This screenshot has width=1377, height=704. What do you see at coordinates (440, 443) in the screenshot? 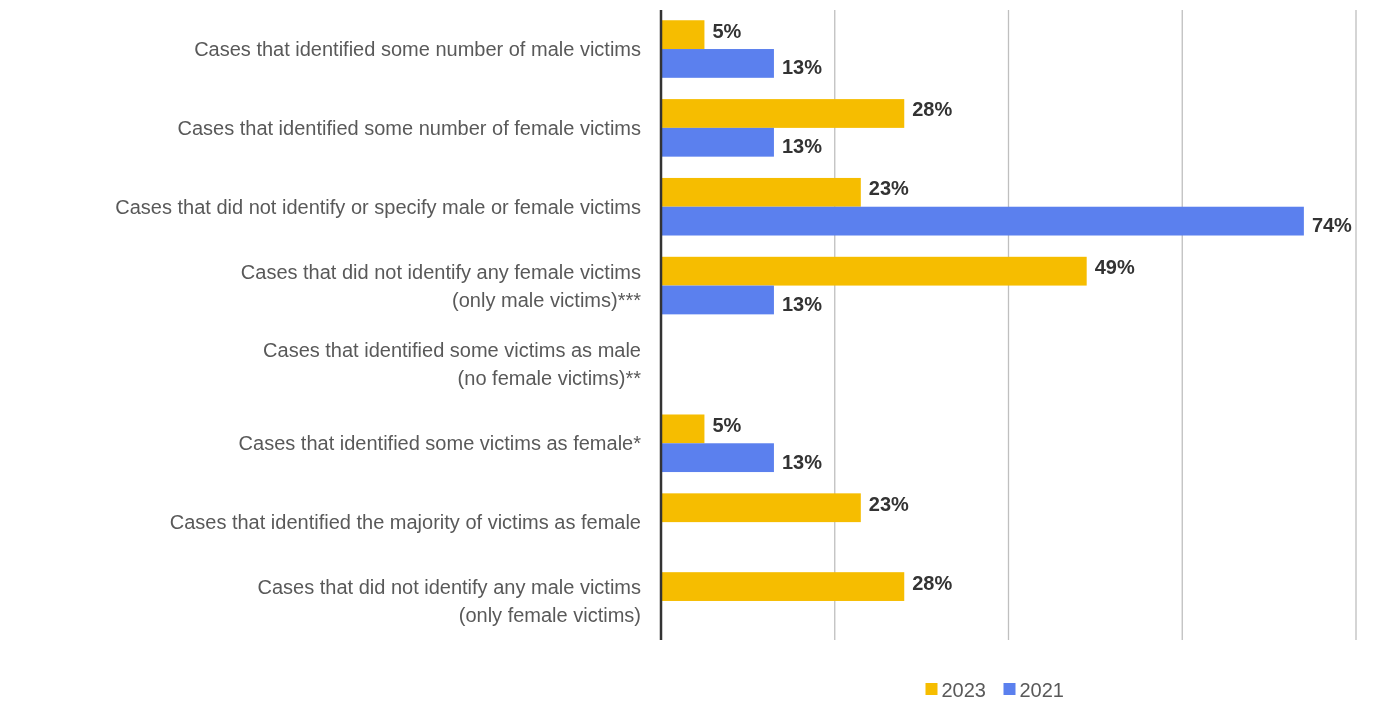
I see `y-tick-label: Cases that identified some victims as female*` at bounding box center [440, 443].